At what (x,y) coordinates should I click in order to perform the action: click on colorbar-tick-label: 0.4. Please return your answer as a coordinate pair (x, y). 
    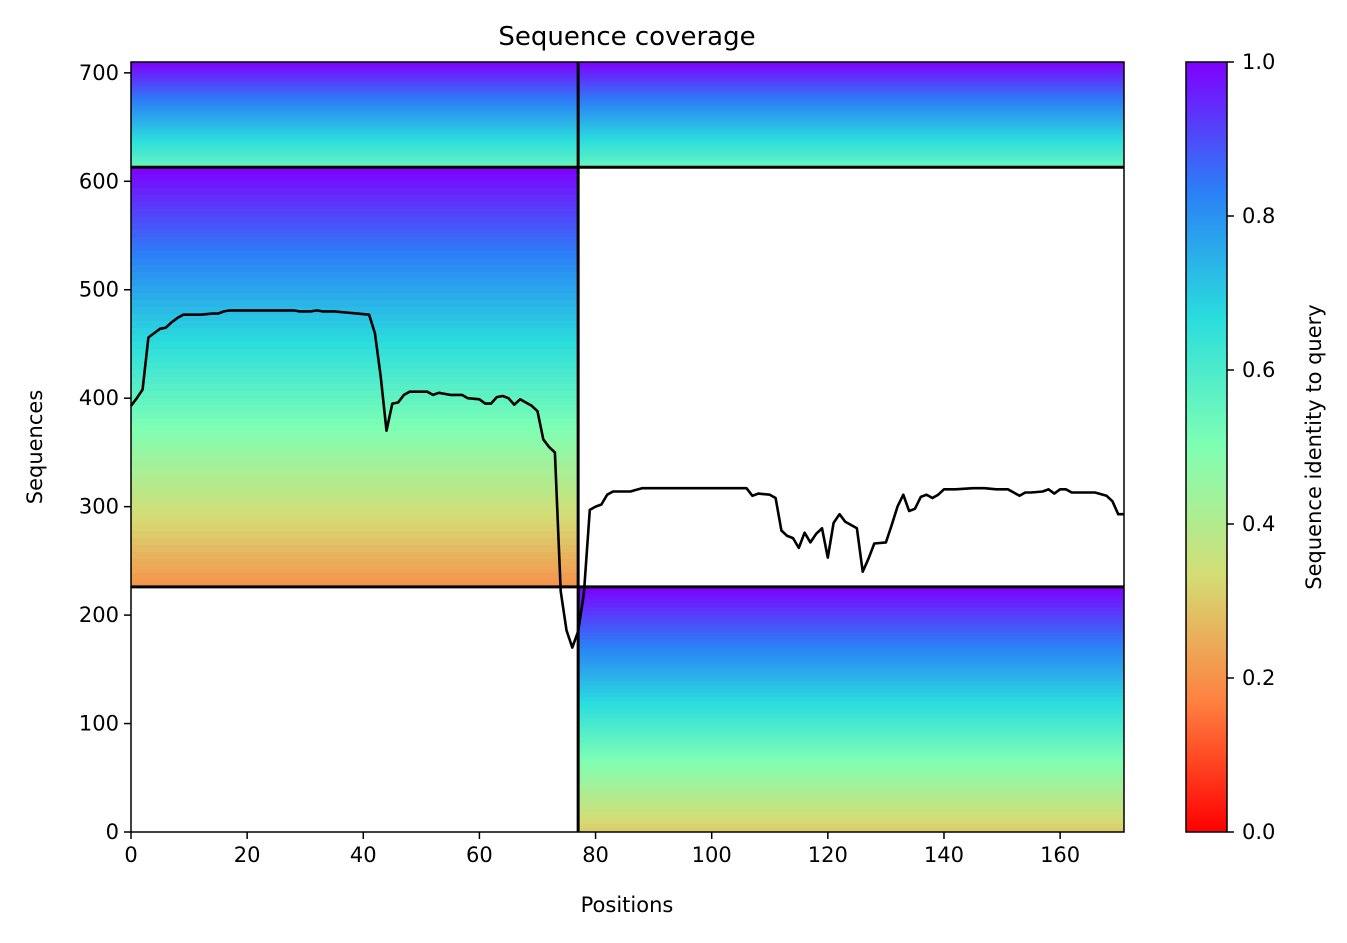
    Looking at the image, I should click on (1258, 524).